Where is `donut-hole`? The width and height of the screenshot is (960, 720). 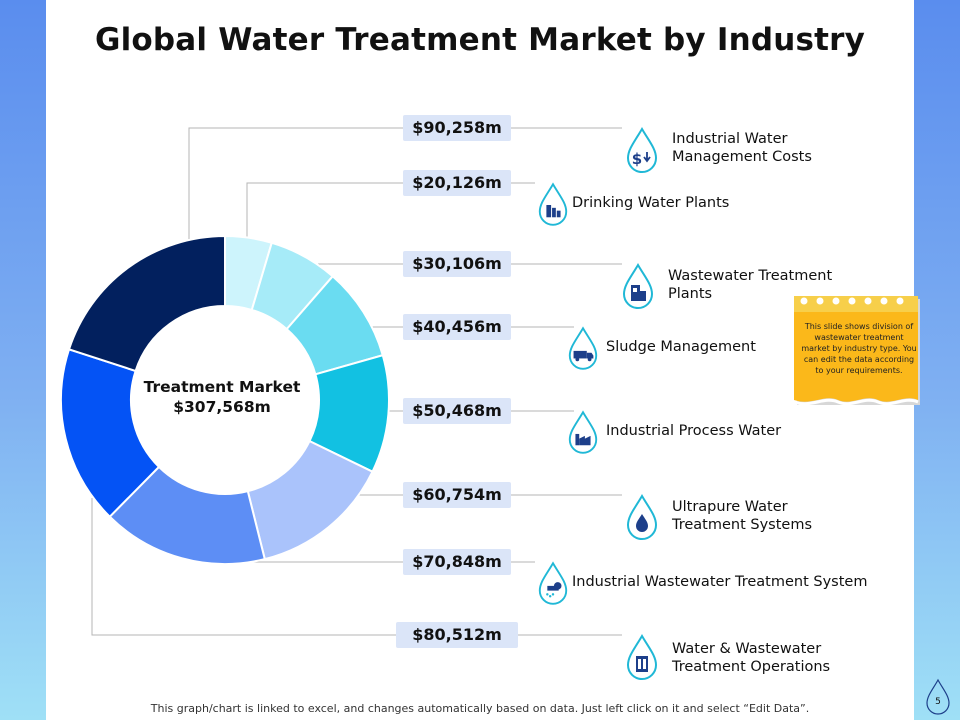
donut-hole is located at coordinates (225, 400).